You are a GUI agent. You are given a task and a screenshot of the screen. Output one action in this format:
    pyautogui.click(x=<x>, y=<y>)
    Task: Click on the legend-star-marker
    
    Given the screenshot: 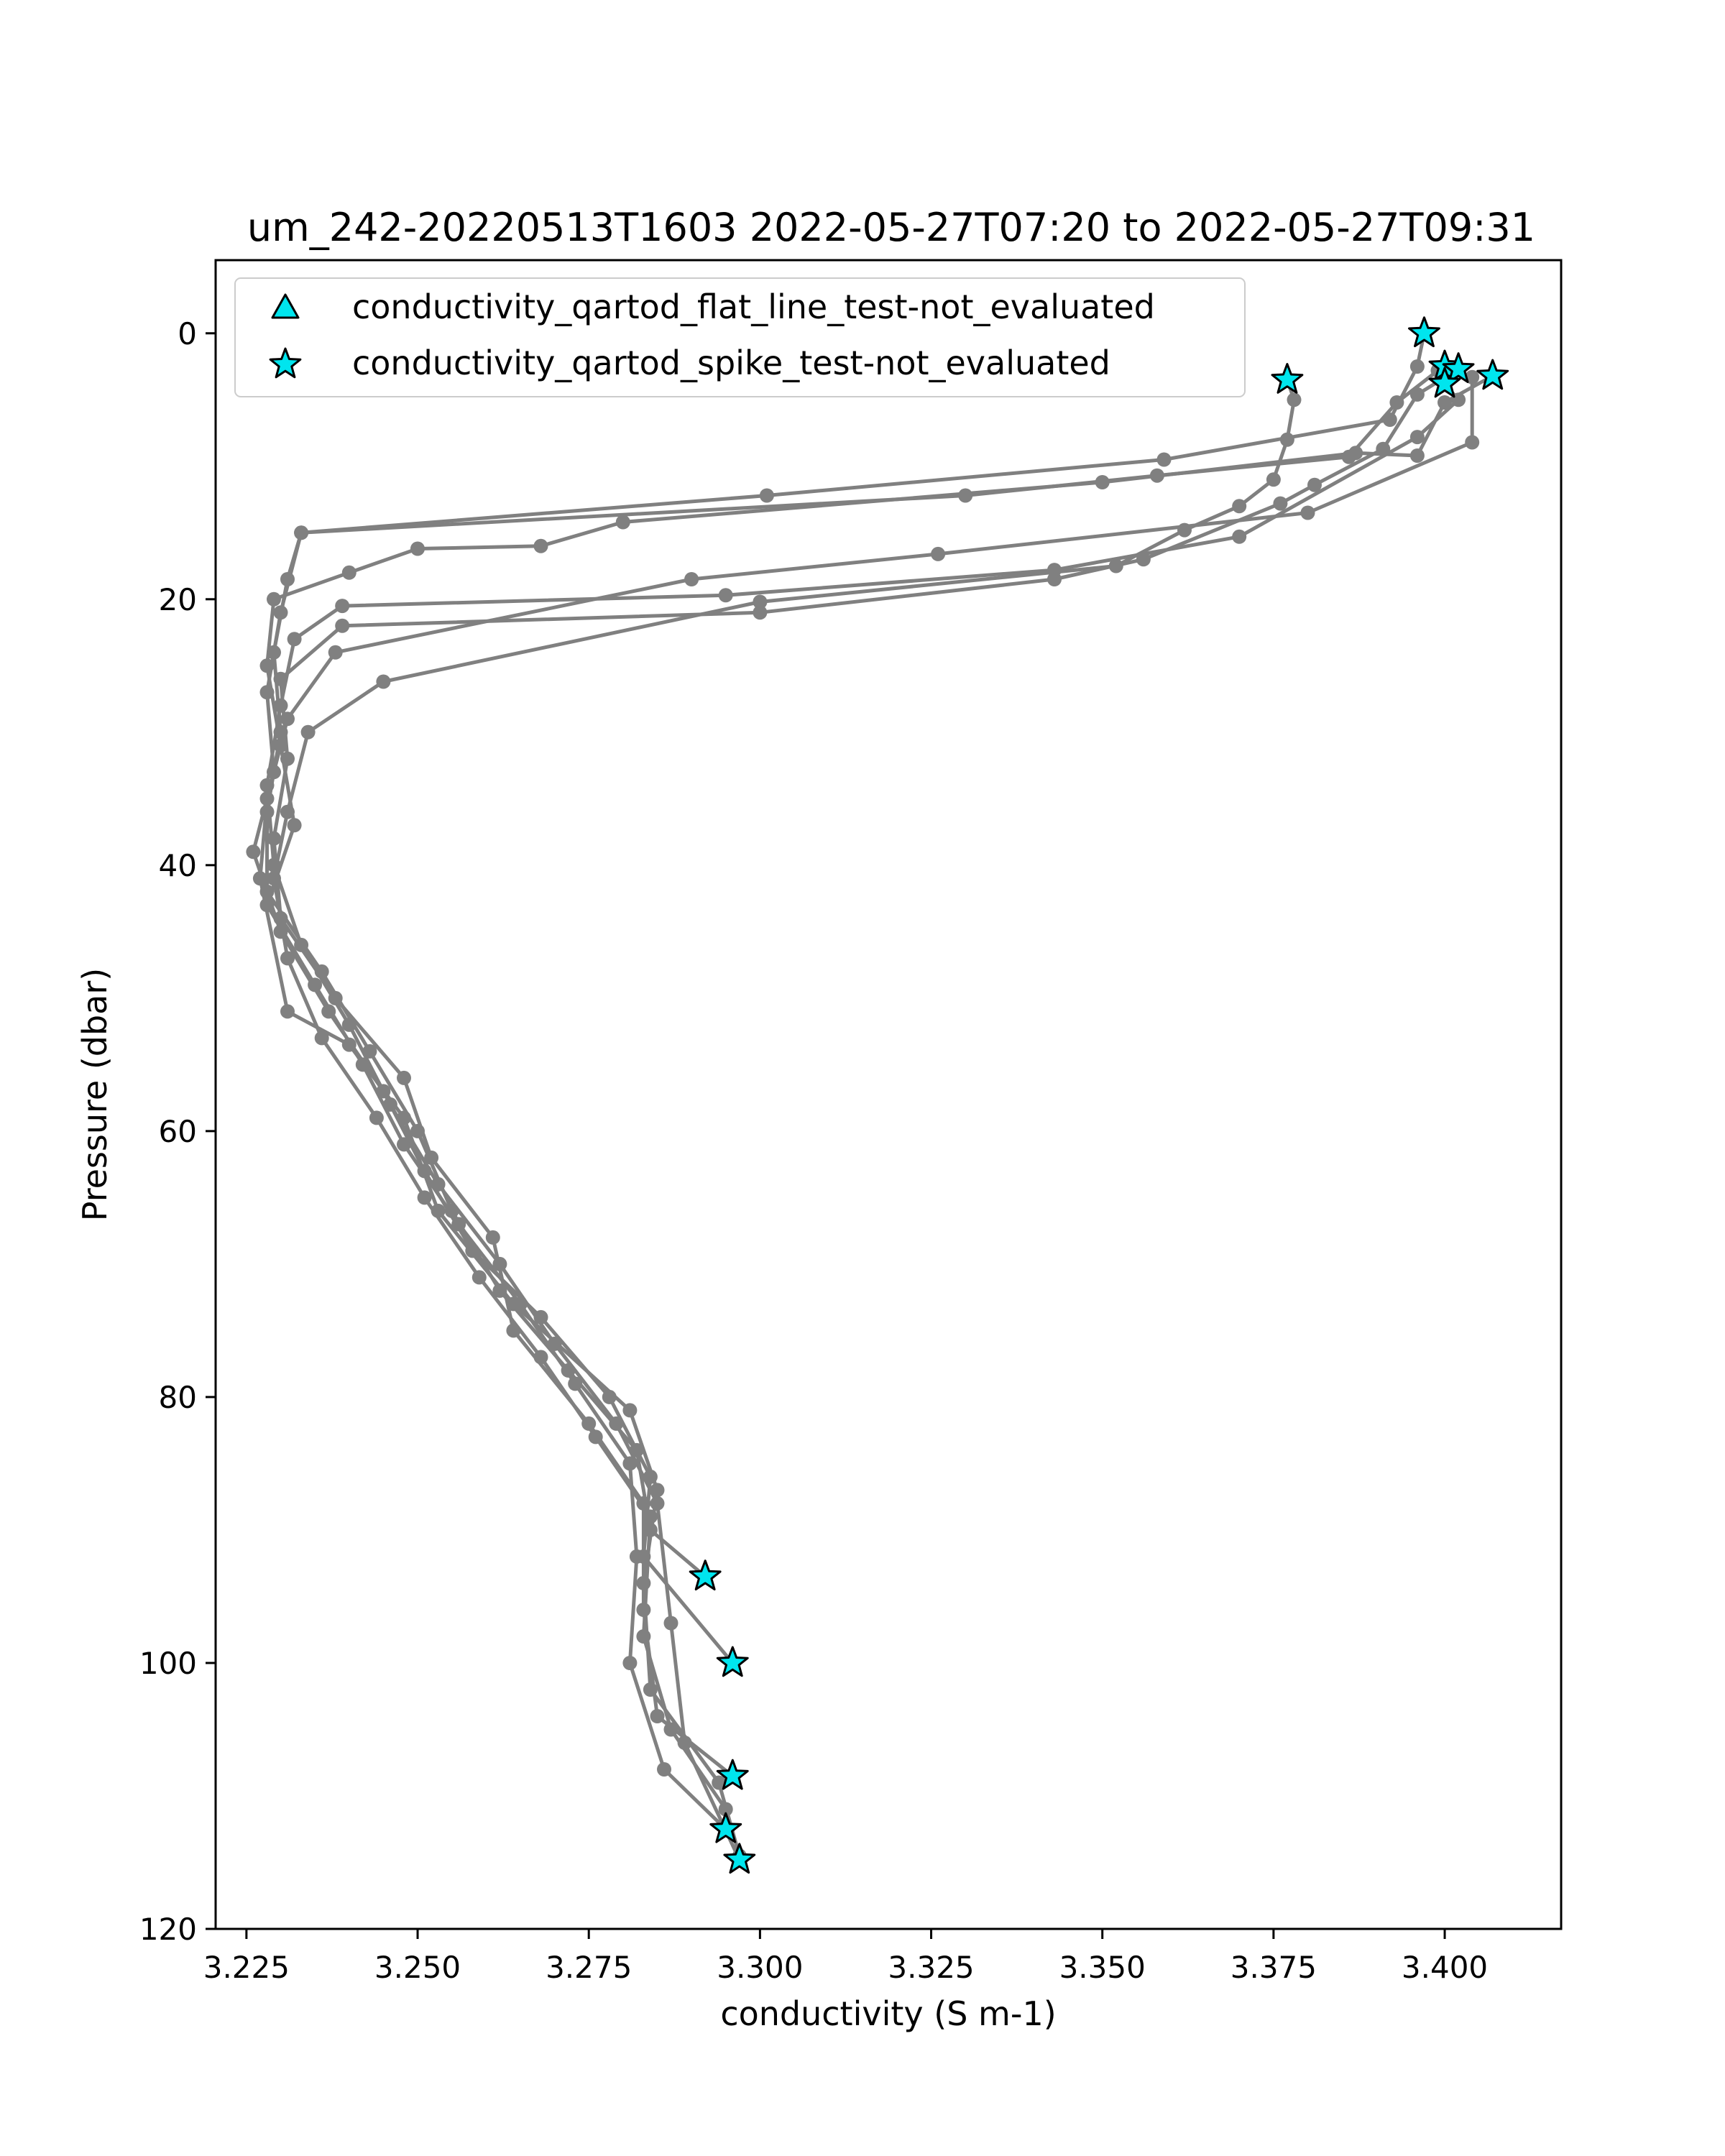 What is the action you would take?
    pyautogui.click(x=285, y=363)
    